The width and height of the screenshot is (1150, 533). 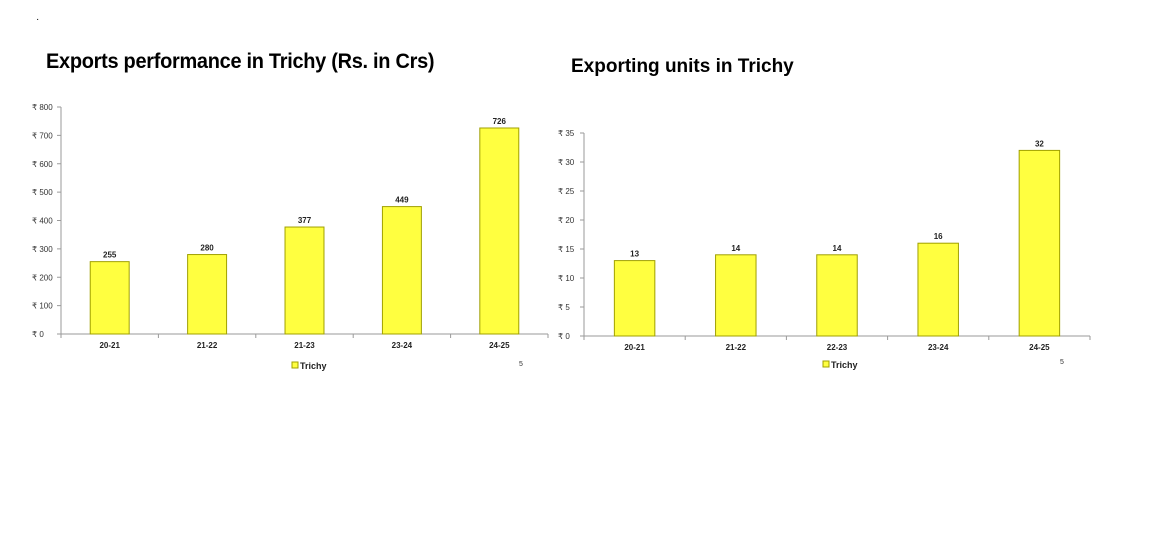 What do you see at coordinates (42, 306) in the screenshot?
I see `y-tick-label: ₹ 100` at bounding box center [42, 306].